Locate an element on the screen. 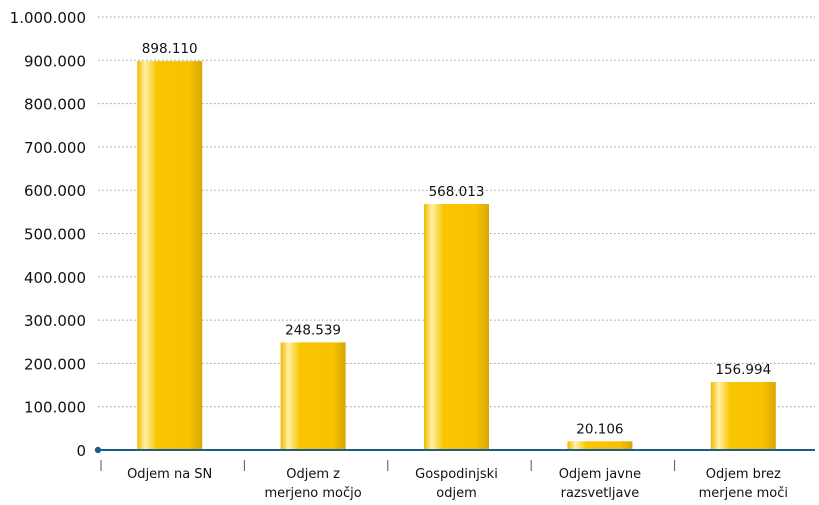 This screenshot has width=819, height=505. y-tick-label: 0 is located at coordinates (81, 451).